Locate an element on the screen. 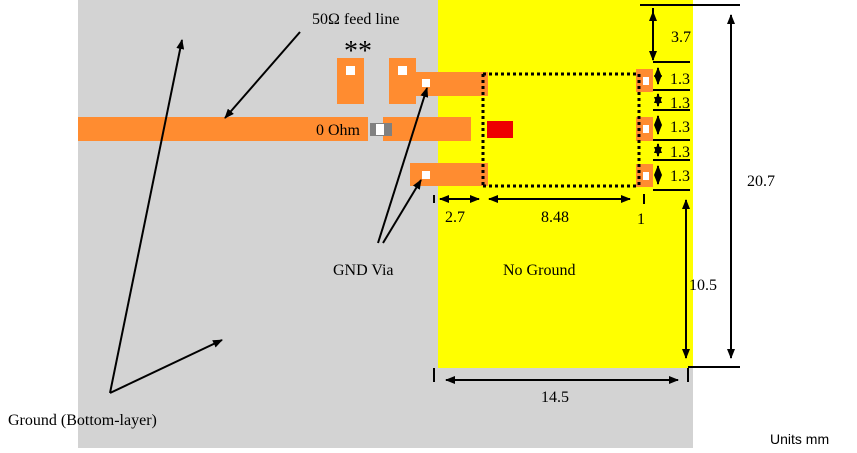 This screenshot has height=453, width=857. gnd-via-label: GND Via is located at coordinates (363, 270).